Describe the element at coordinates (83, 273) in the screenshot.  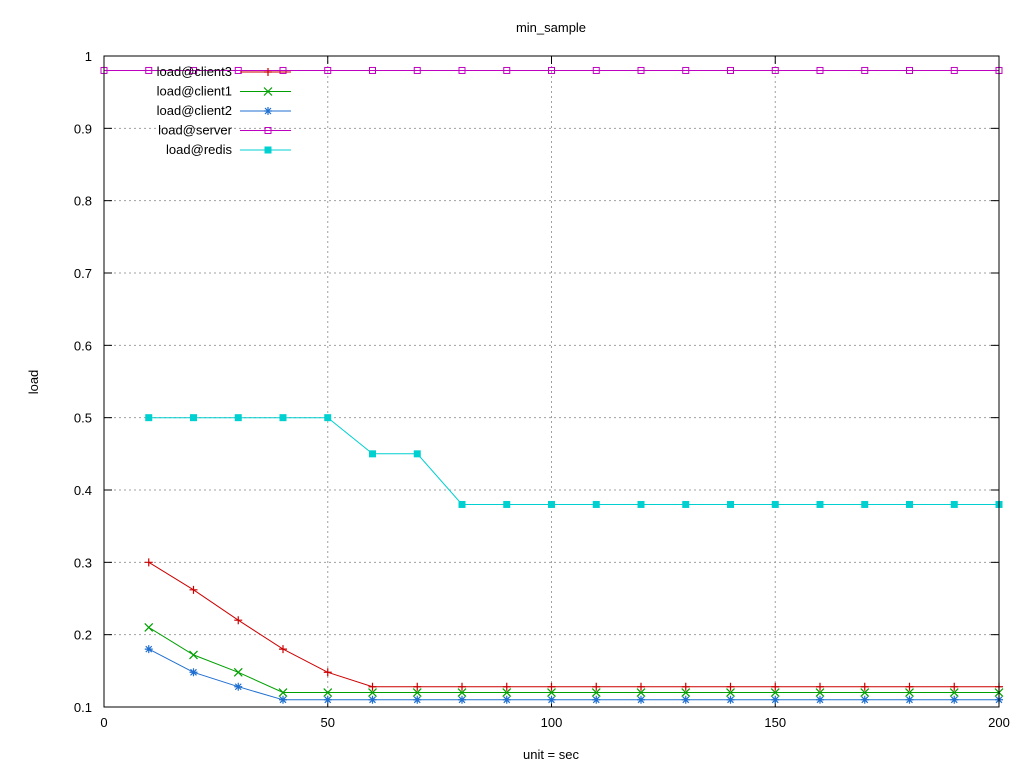
I see `y-tick-label: 0.7` at that location.